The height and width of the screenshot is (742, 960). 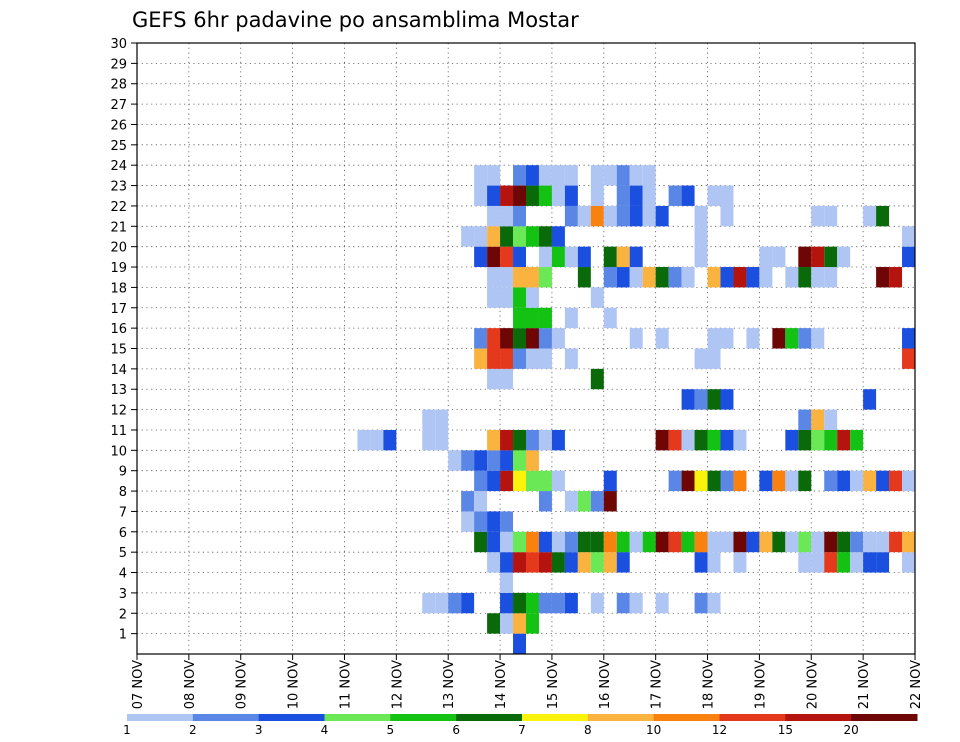 I want to click on x-tick-label: 20 NOV, so click(x=812, y=684).